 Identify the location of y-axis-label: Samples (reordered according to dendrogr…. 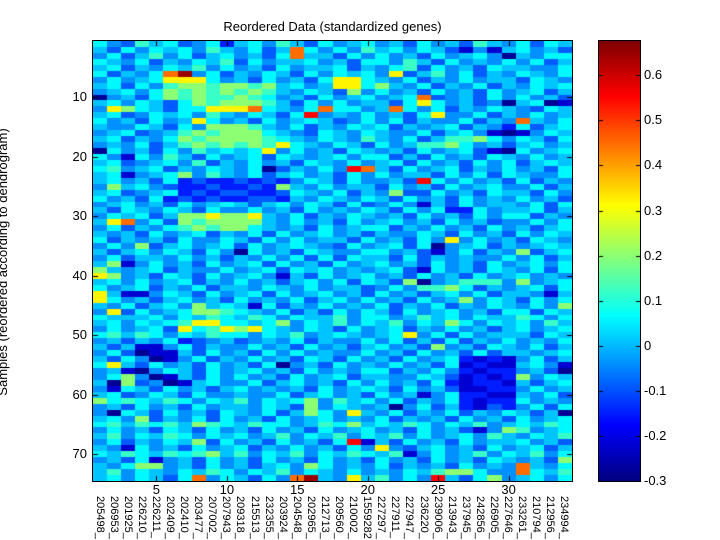
(5, 262).